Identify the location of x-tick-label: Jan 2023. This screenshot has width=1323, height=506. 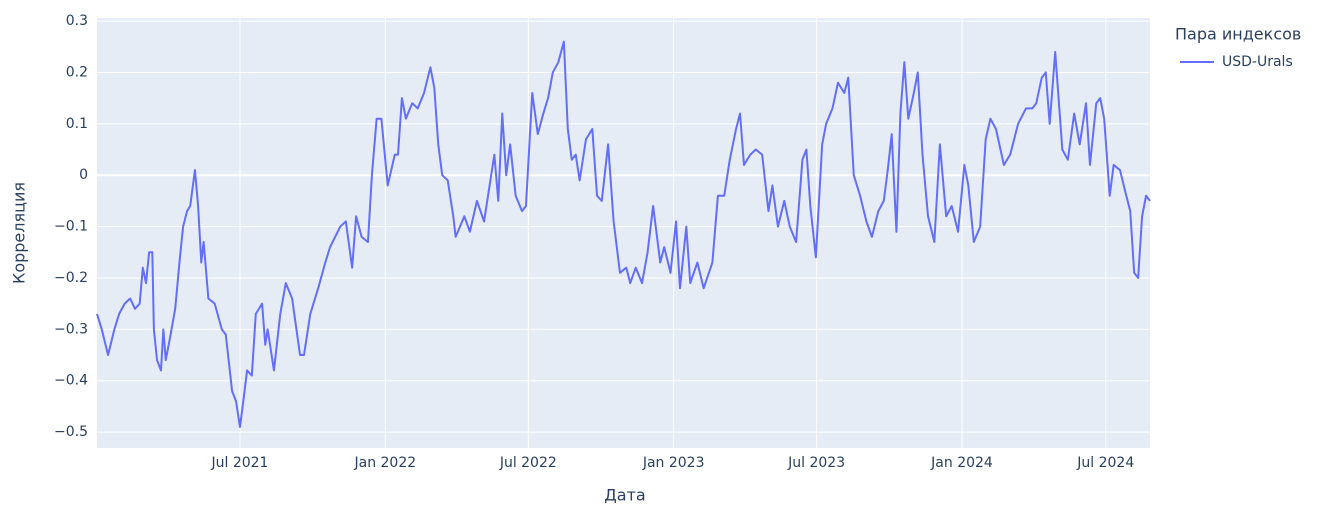
(673, 463).